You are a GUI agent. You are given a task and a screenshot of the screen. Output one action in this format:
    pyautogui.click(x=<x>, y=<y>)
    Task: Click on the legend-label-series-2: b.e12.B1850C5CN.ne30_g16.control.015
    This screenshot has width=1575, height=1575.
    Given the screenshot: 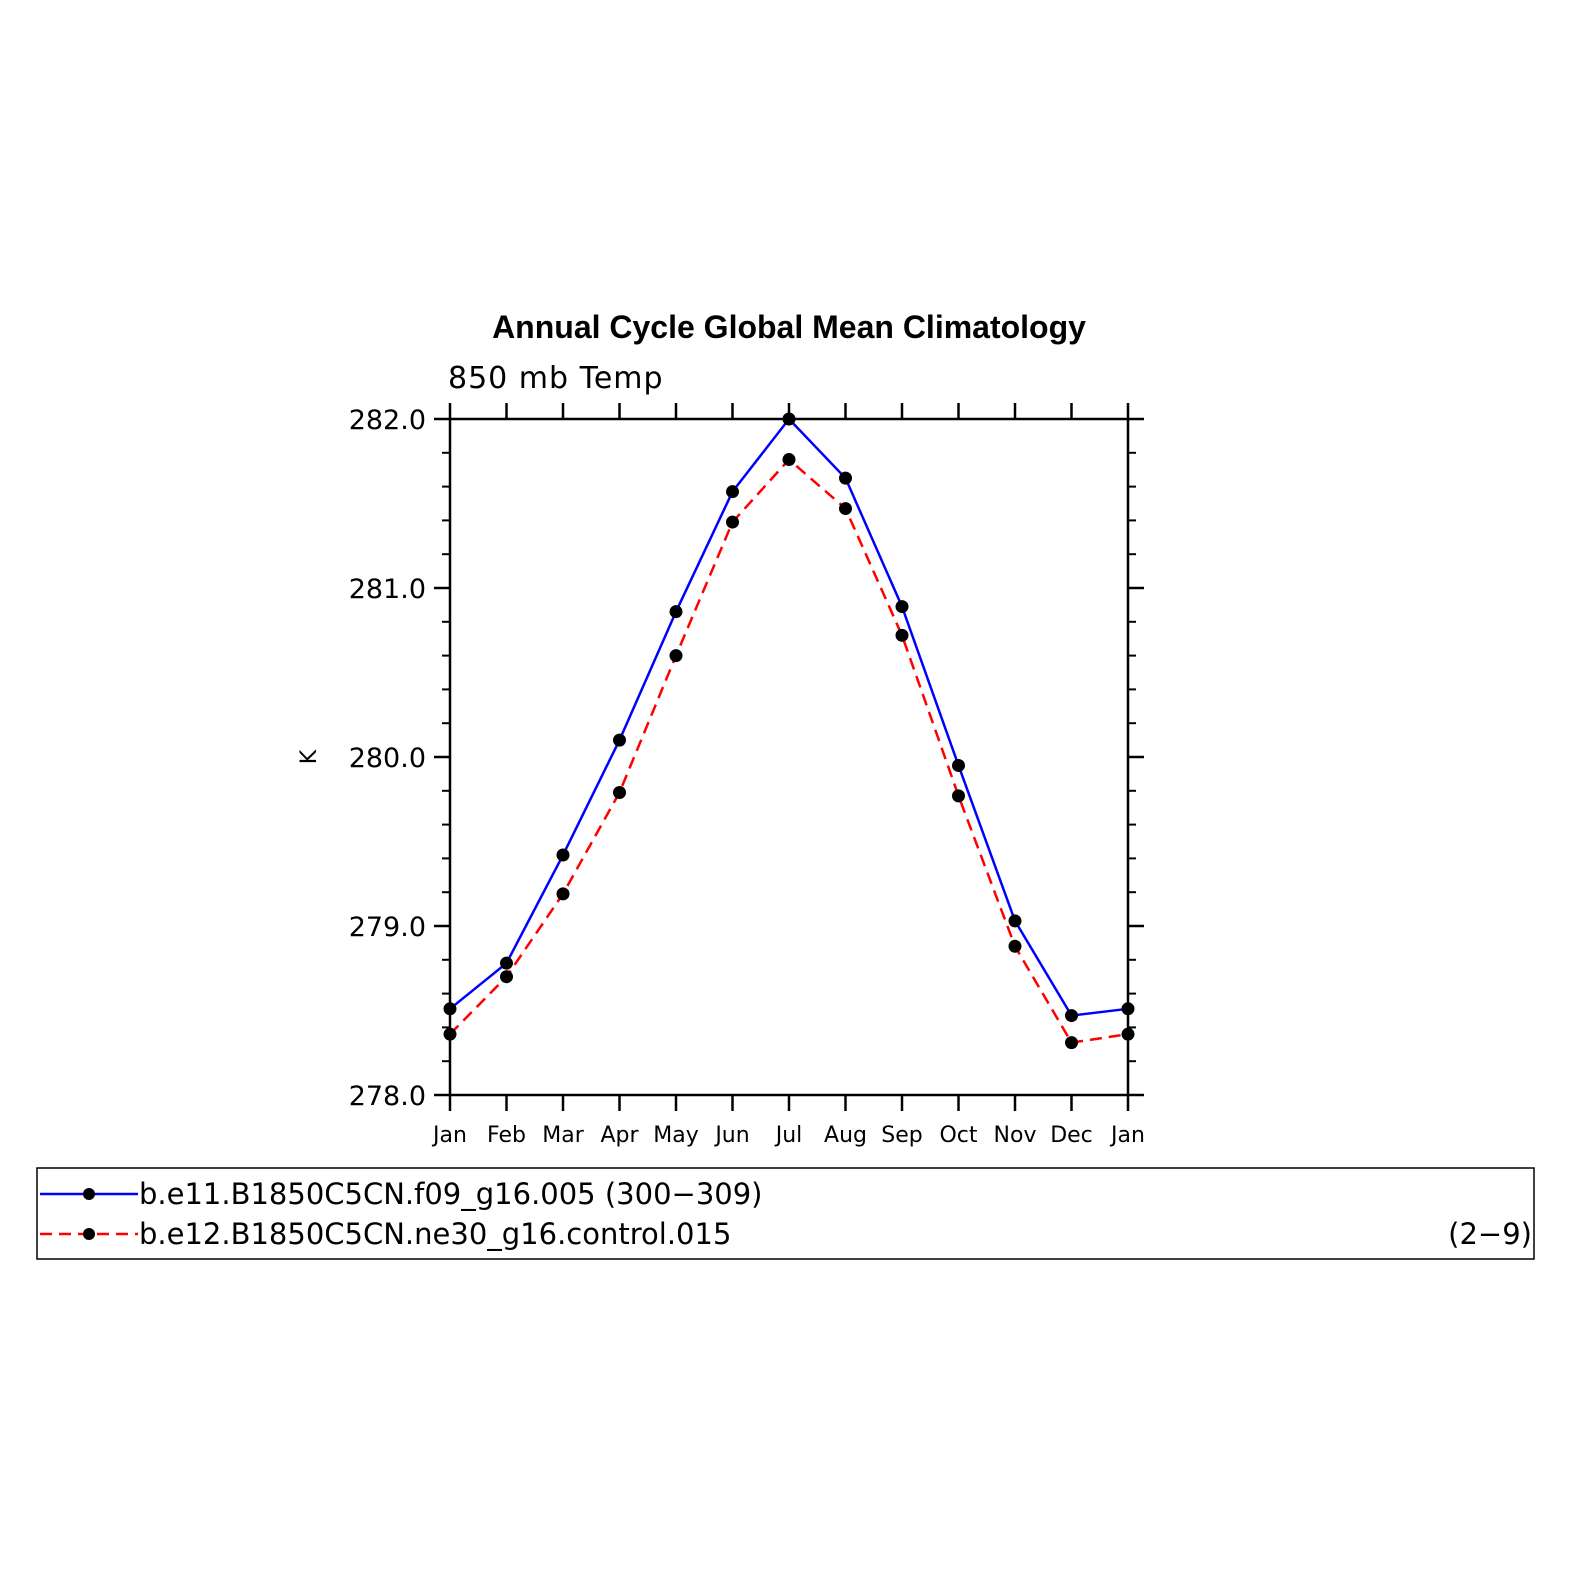 What is the action you would take?
    pyautogui.click(x=435, y=1234)
    